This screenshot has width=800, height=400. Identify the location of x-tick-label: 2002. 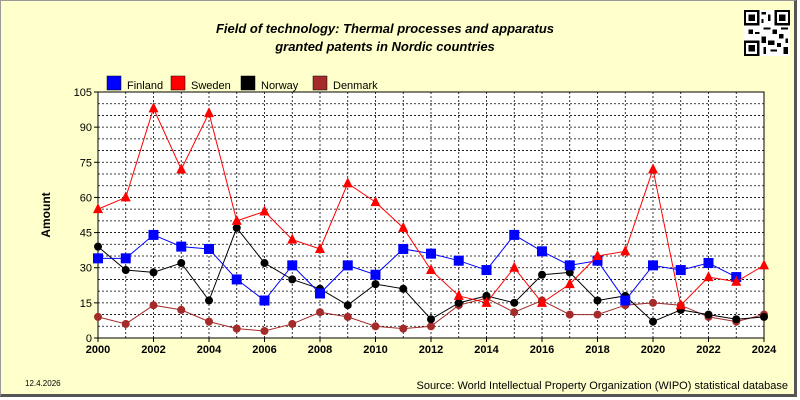
(153, 350).